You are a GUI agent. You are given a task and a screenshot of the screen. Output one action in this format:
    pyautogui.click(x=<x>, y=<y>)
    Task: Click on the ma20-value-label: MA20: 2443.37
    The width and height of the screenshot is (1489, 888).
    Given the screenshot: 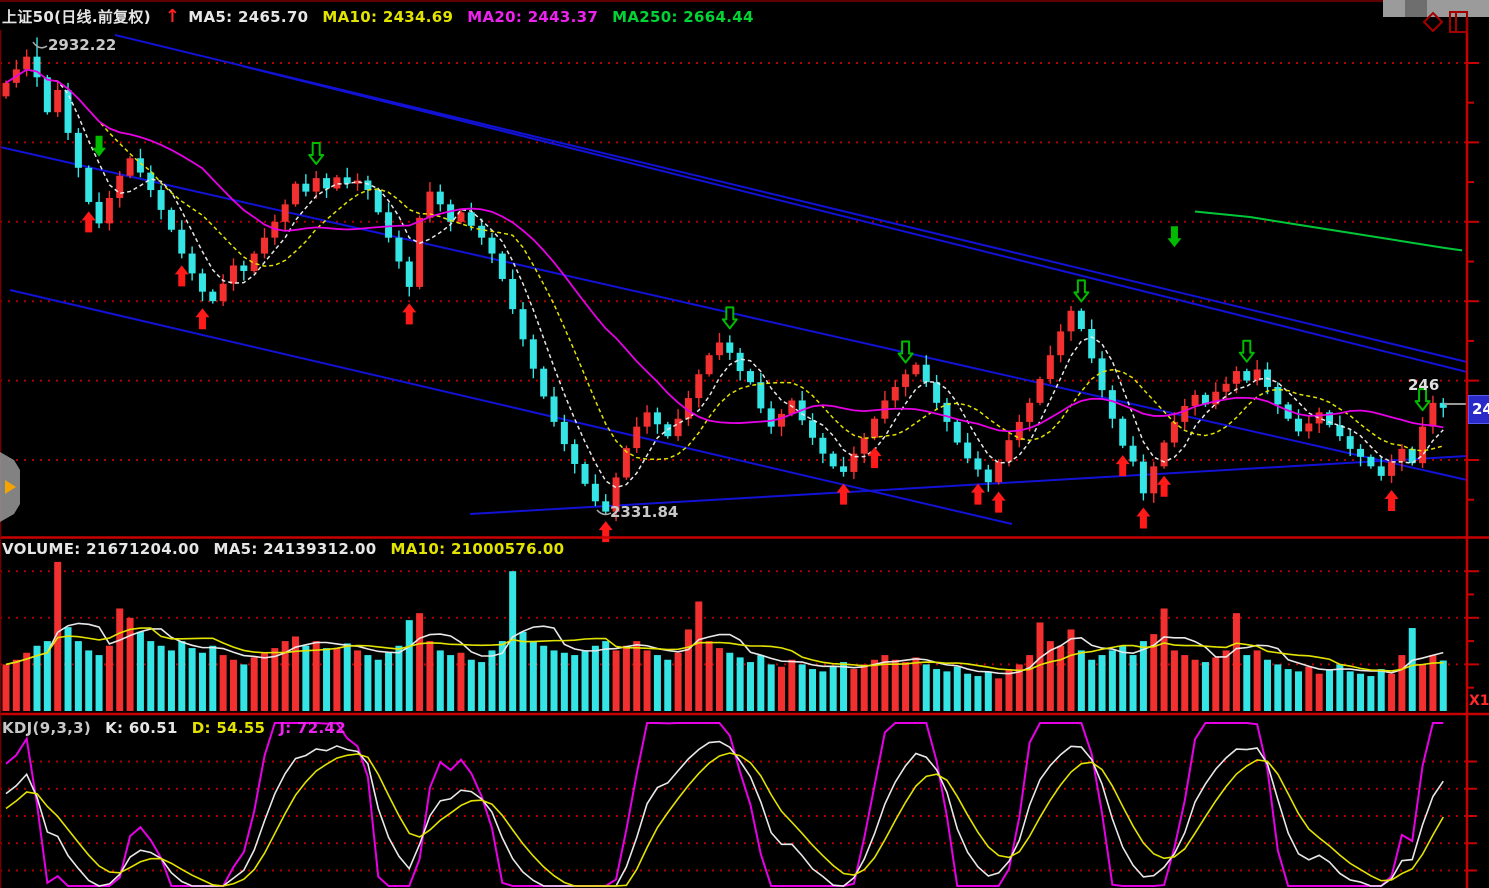 What is the action you would take?
    pyautogui.click(x=533, y=17)
    